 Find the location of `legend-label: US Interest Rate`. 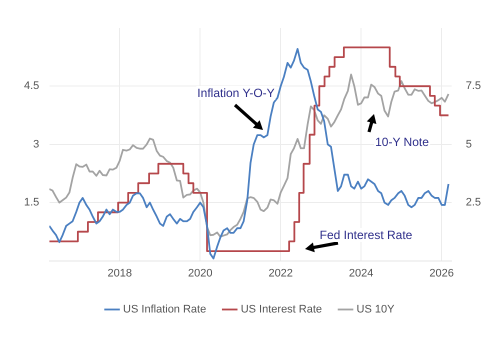

legend-label: US Interest Rate is located at coordinates (281, 310).